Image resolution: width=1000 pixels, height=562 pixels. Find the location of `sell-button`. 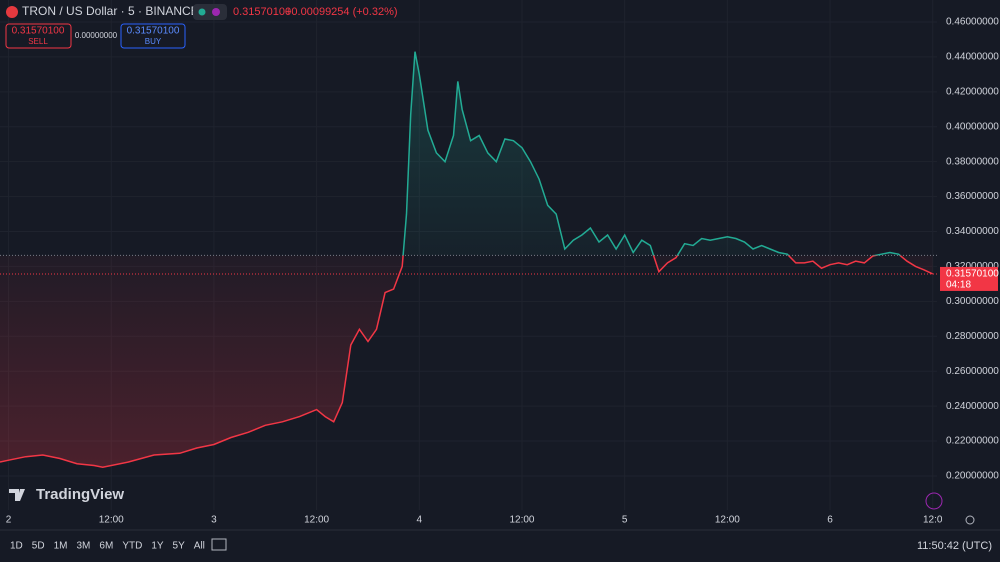

sell-button is located at coordinates (38, 36).